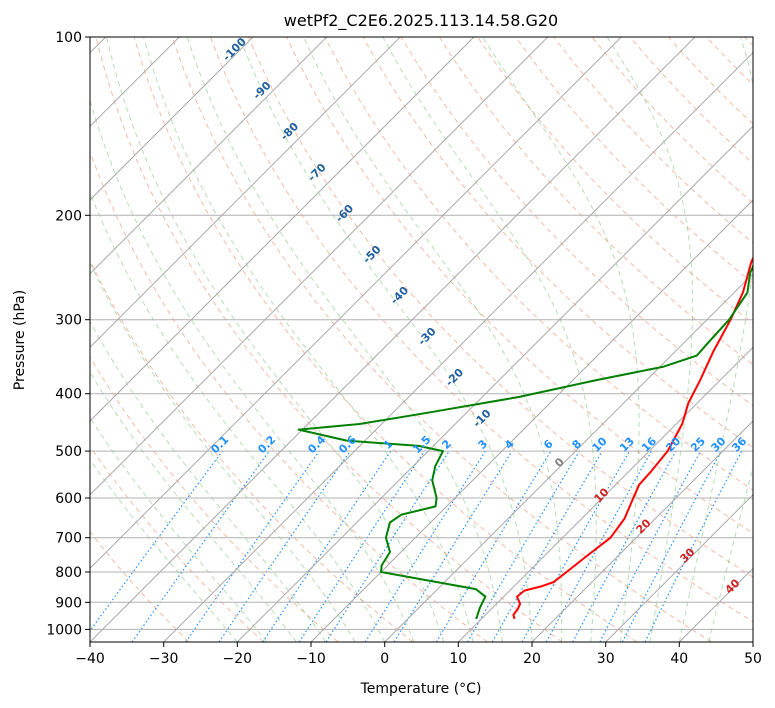  I want to click on x-tick-label: 30, so click(606, 659).